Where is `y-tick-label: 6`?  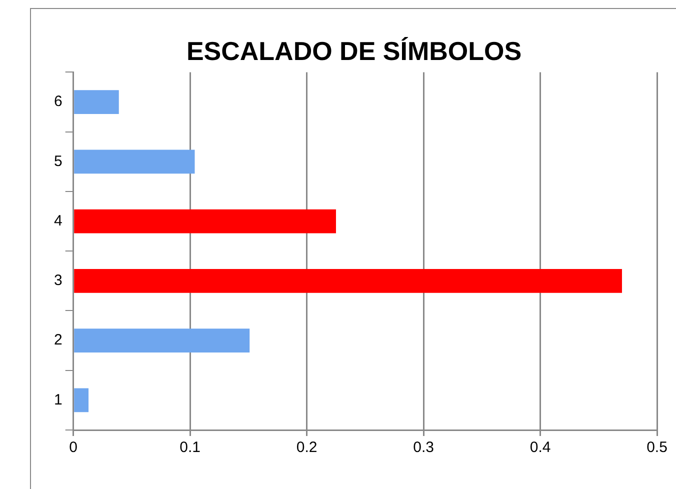 y-tick-label: 6 is located at coordinates (58, 101).